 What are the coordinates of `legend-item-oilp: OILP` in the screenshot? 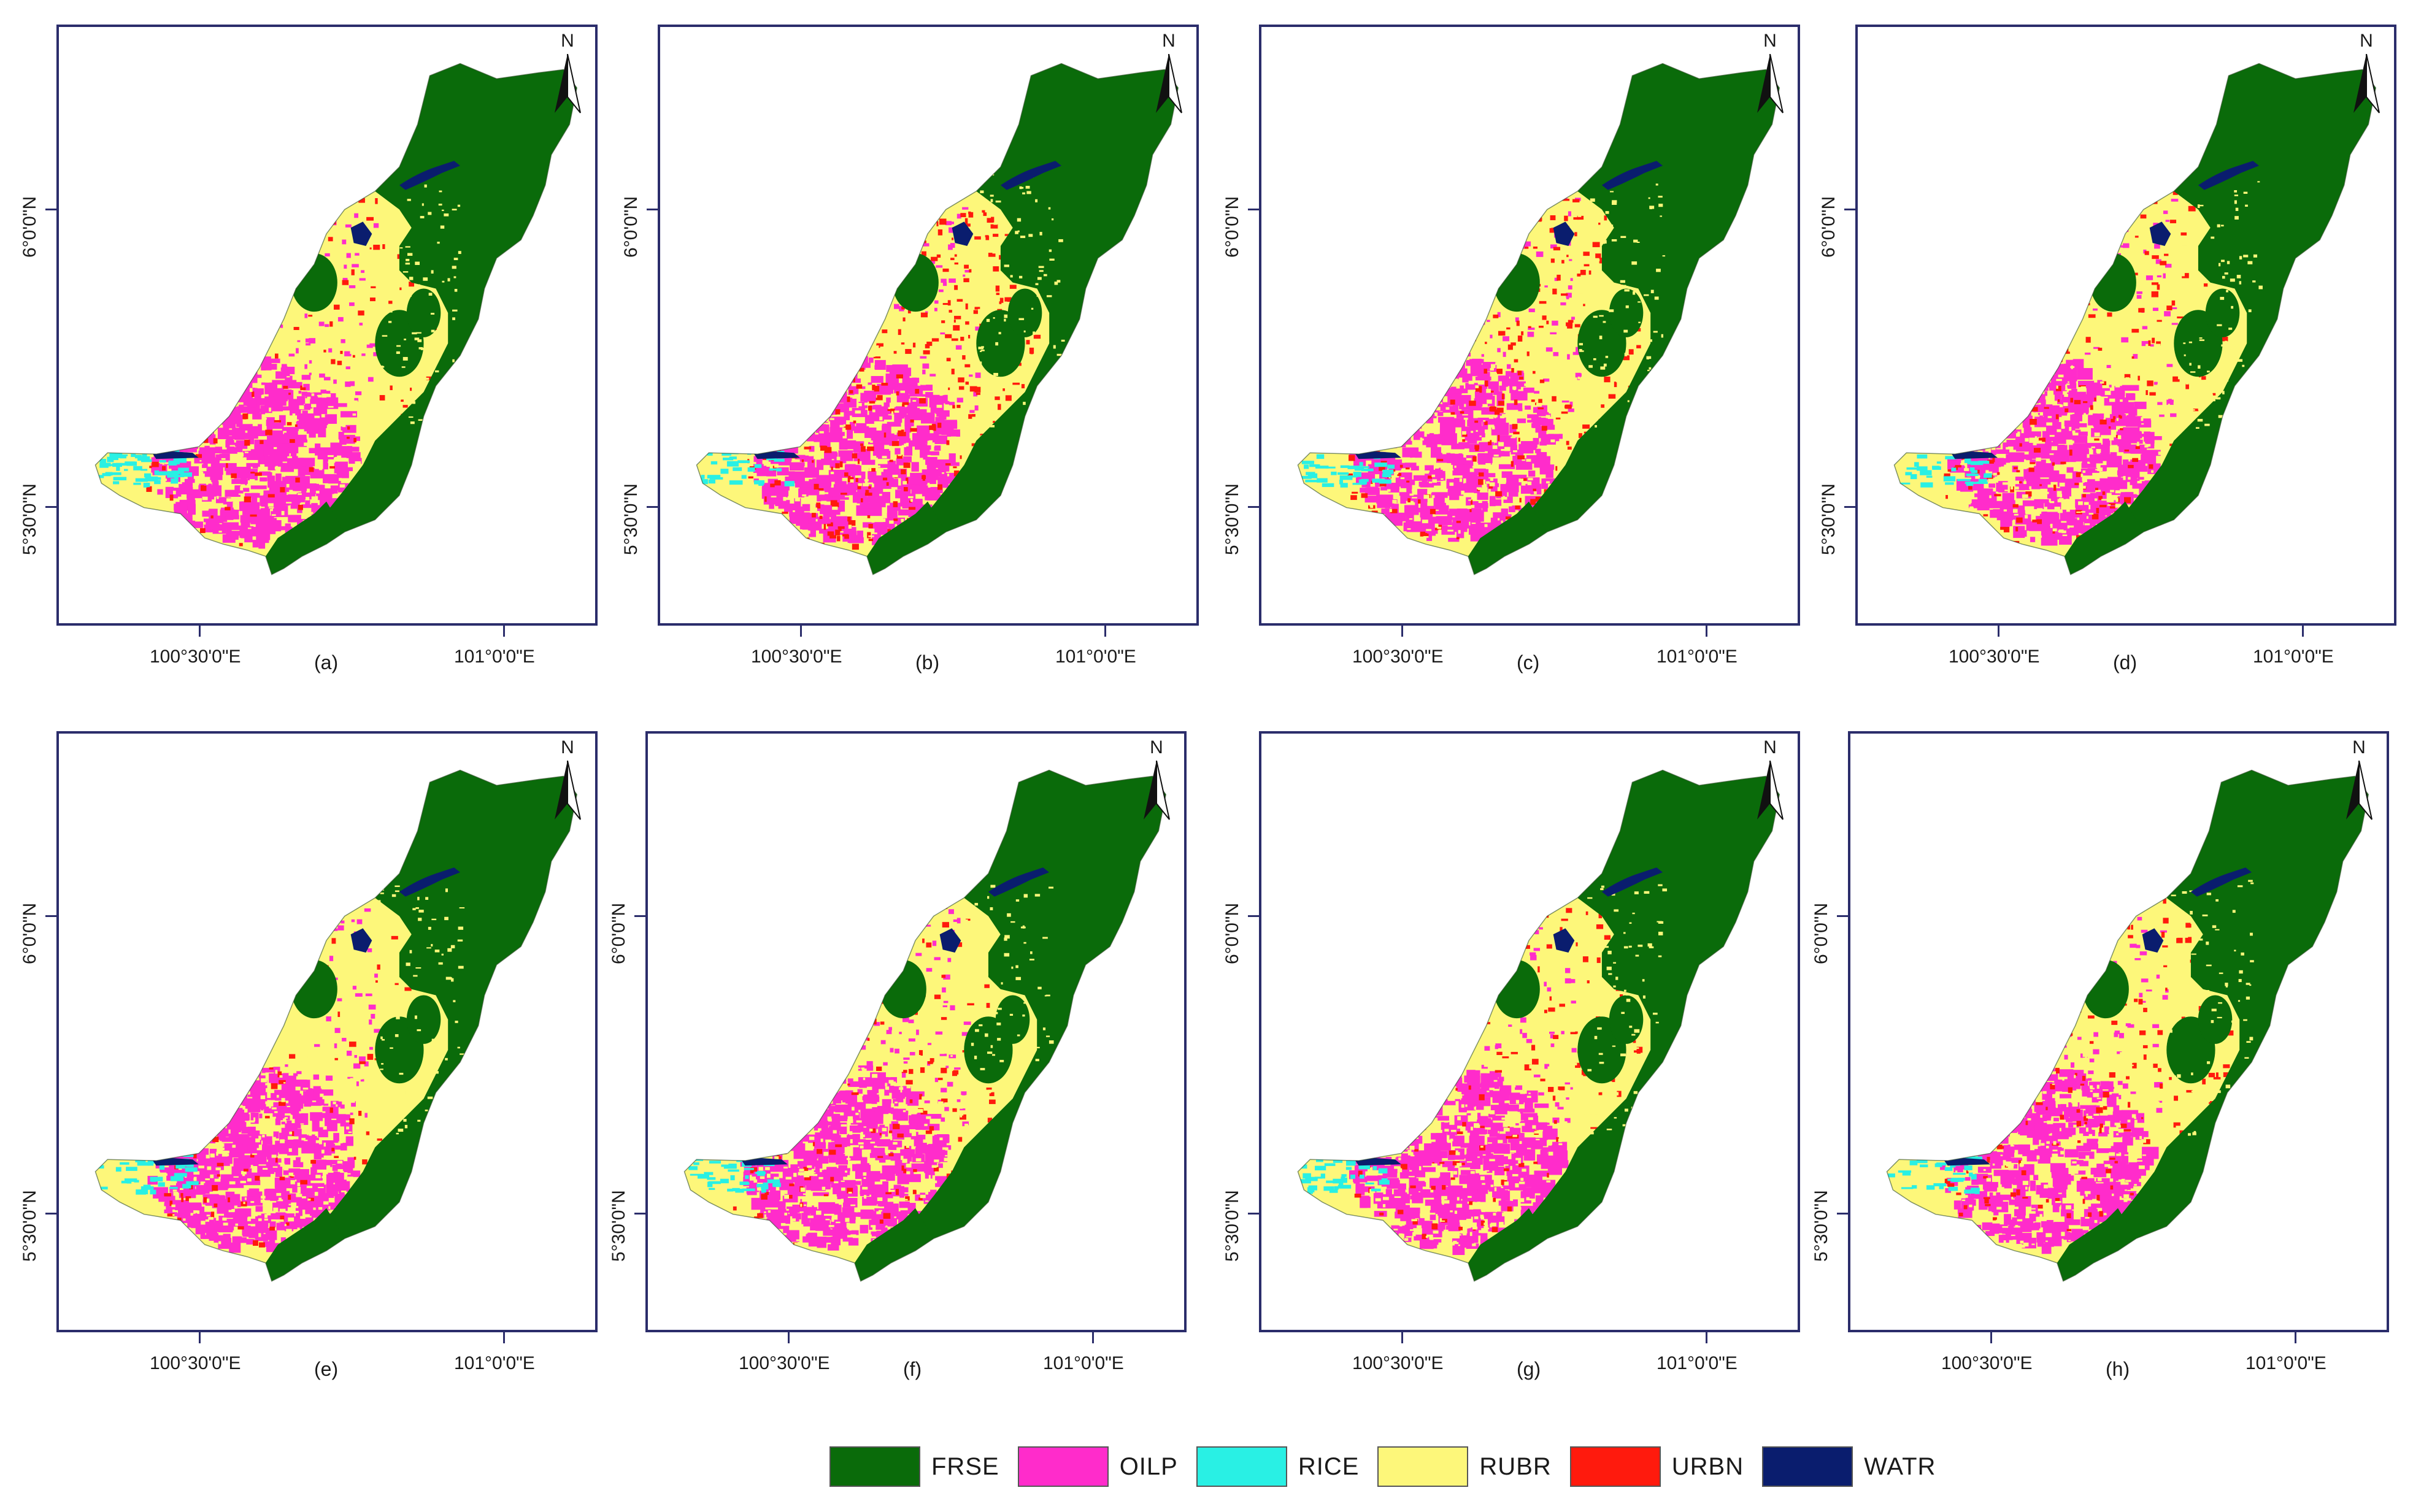 It's located at (1097, 1466).